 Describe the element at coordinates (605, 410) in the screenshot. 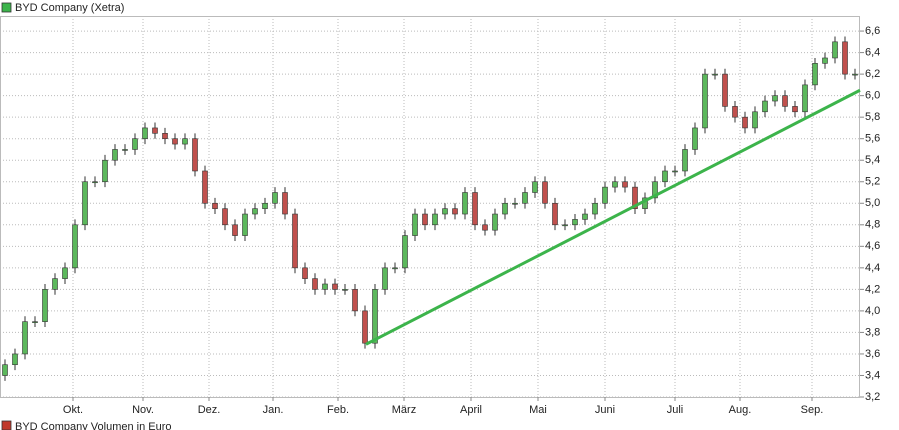

I see `x-tick-label: Juni` at that location.